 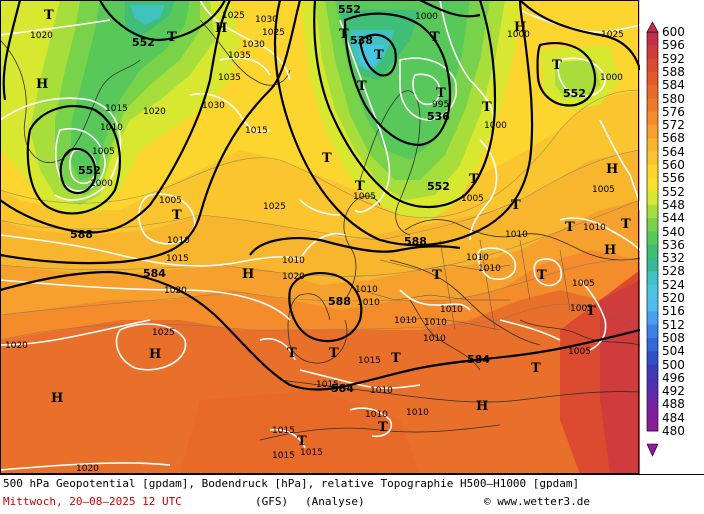 What do you see at coordinates (673, 298) in the screenshot?
I see `legend-value: 520` at bounding box center [673, 298].